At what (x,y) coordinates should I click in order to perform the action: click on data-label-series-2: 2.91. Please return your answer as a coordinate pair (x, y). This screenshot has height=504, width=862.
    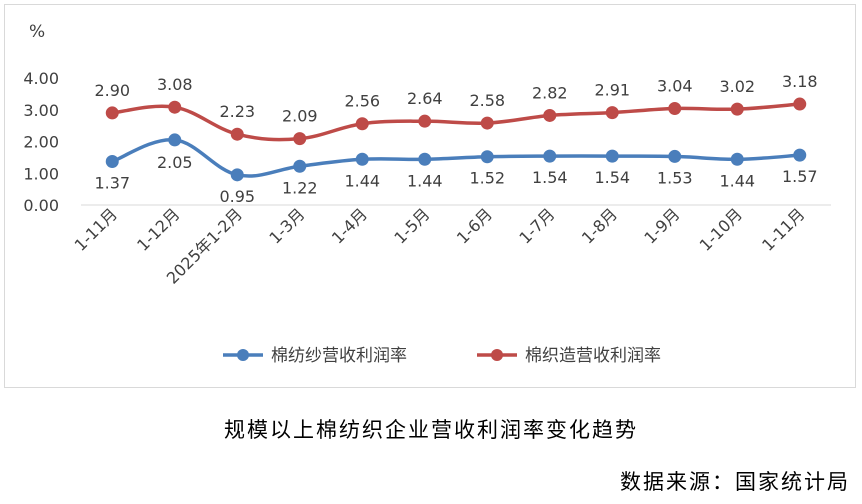
    Looking at the image, I should click on (612, 90).